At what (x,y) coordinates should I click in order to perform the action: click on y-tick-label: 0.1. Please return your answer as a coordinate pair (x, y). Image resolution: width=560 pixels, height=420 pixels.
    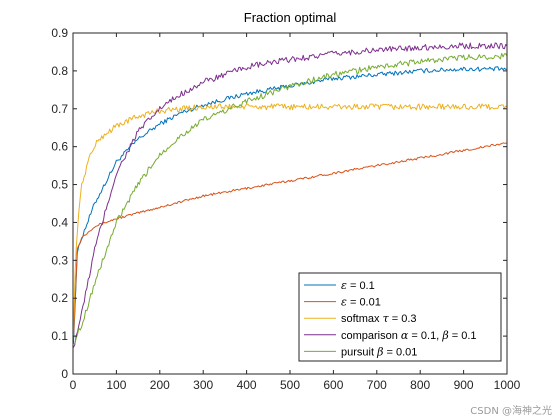
    Looking at the image, I should click on (59, 336).